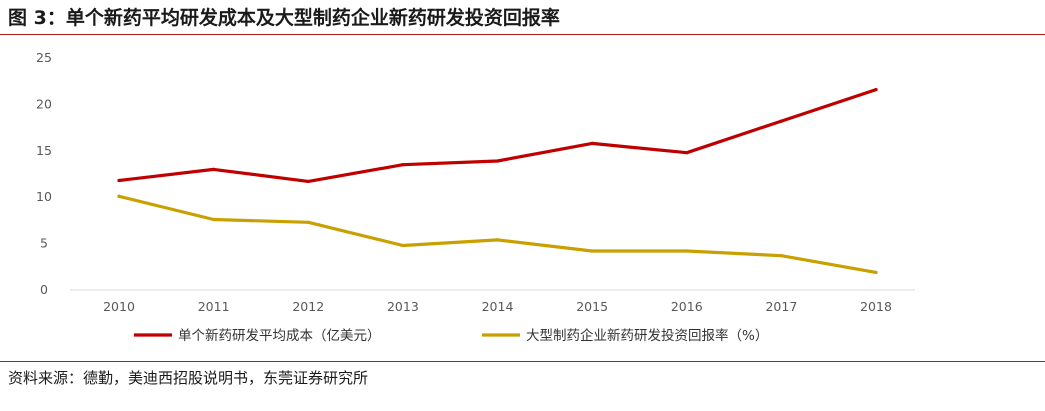 The height and width of the screenshot is (411, 1045). I want to click on y-axis-ticks: 0 5 10 15 20 25, so click(44, 173).